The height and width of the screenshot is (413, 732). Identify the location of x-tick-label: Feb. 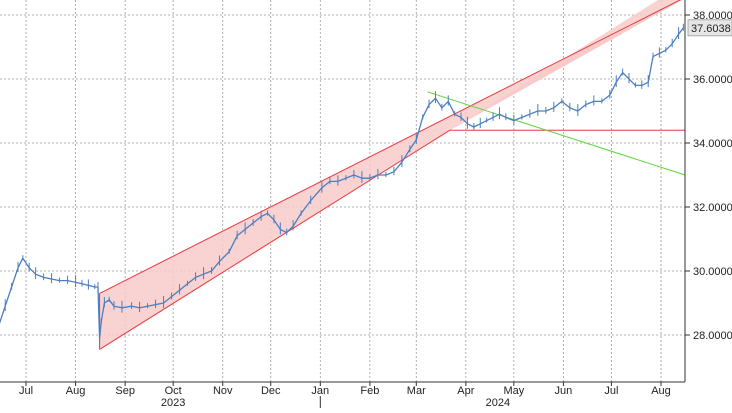
(369, 391).